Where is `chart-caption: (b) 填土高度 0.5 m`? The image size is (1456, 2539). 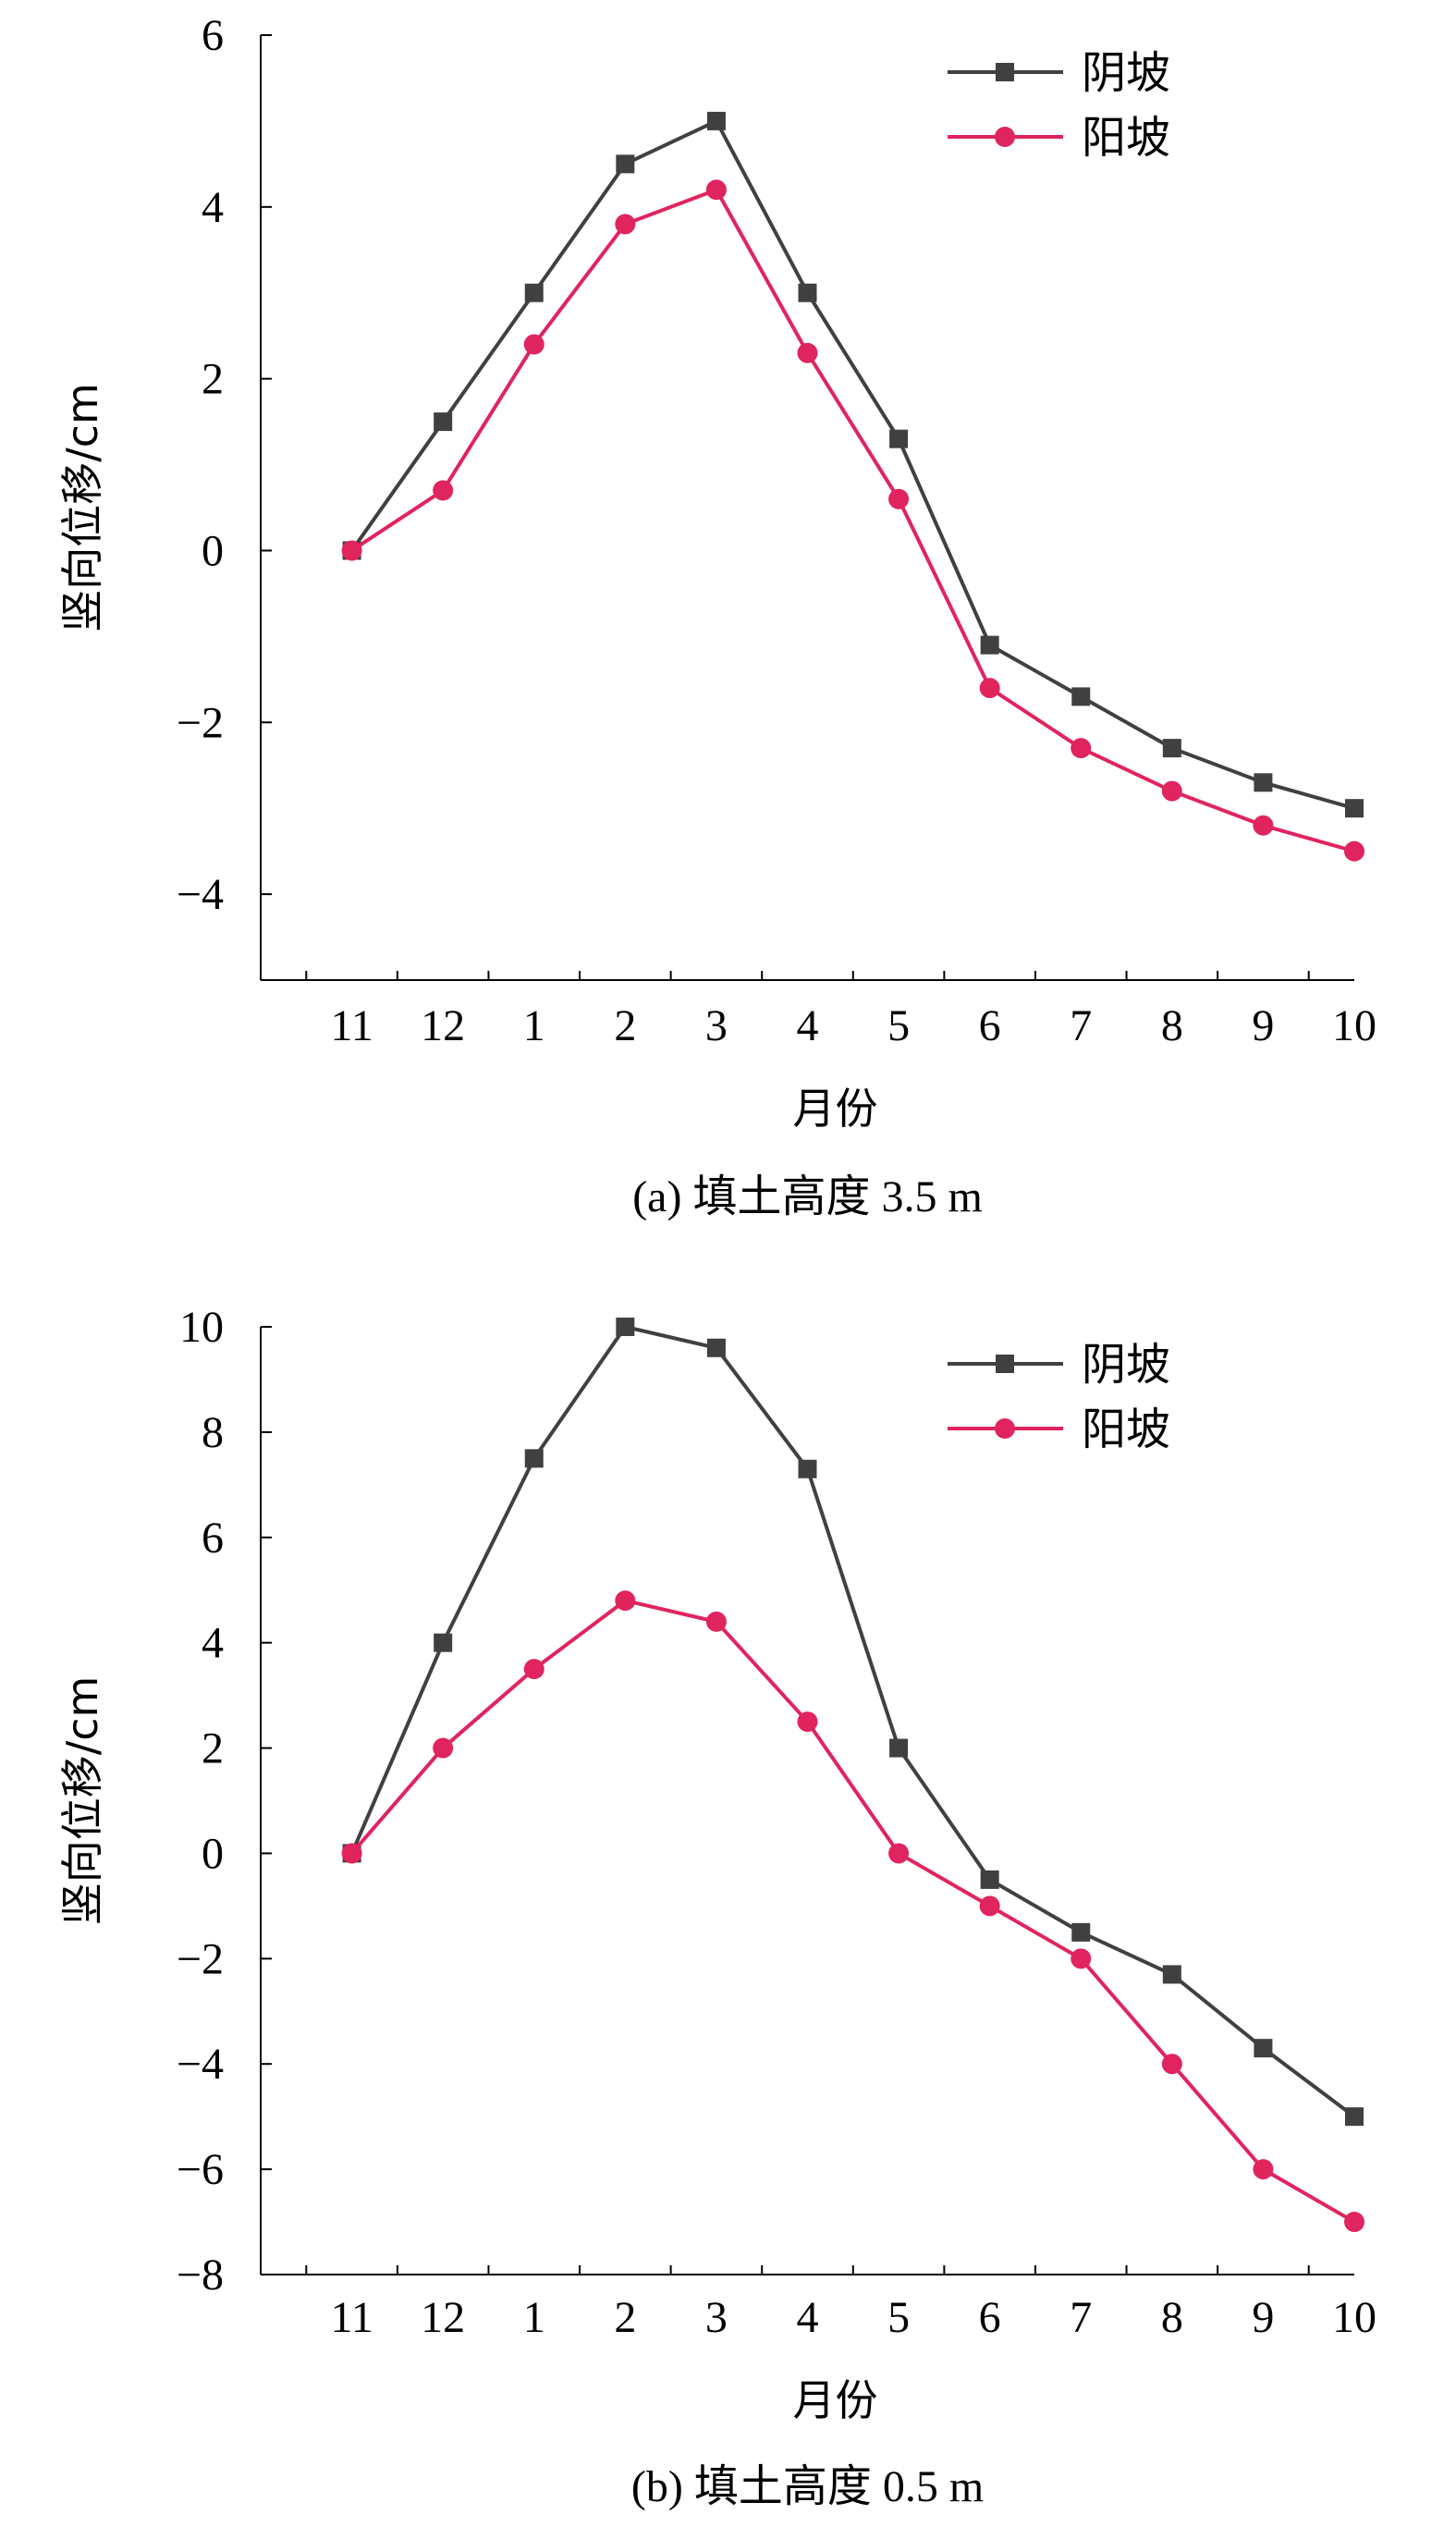
chart-caption: (b) 填土高度 0.5 m is located at coordinates (807, 2486).